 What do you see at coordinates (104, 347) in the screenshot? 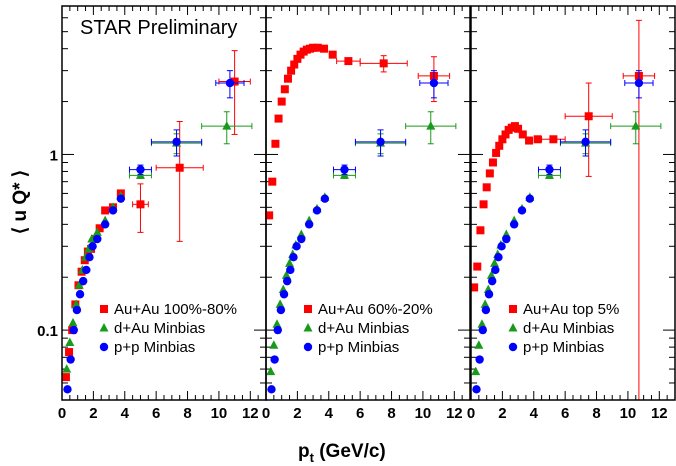
I see `legend-marker-circle` at bounding box center [104, 347].